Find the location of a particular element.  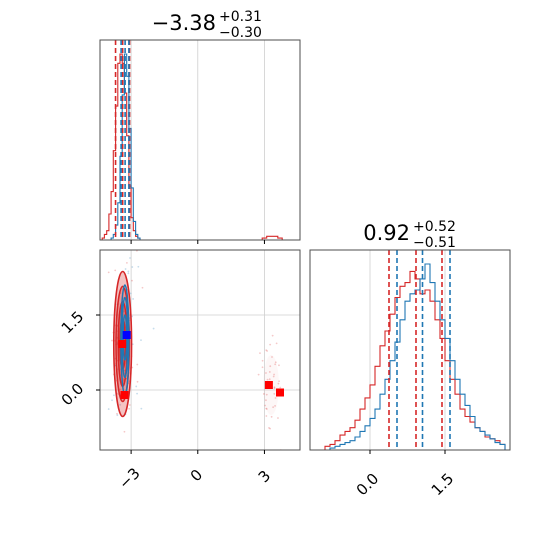

param1-title: −3.38 +0.31 −0.30 is located at coordinates (207, 25).